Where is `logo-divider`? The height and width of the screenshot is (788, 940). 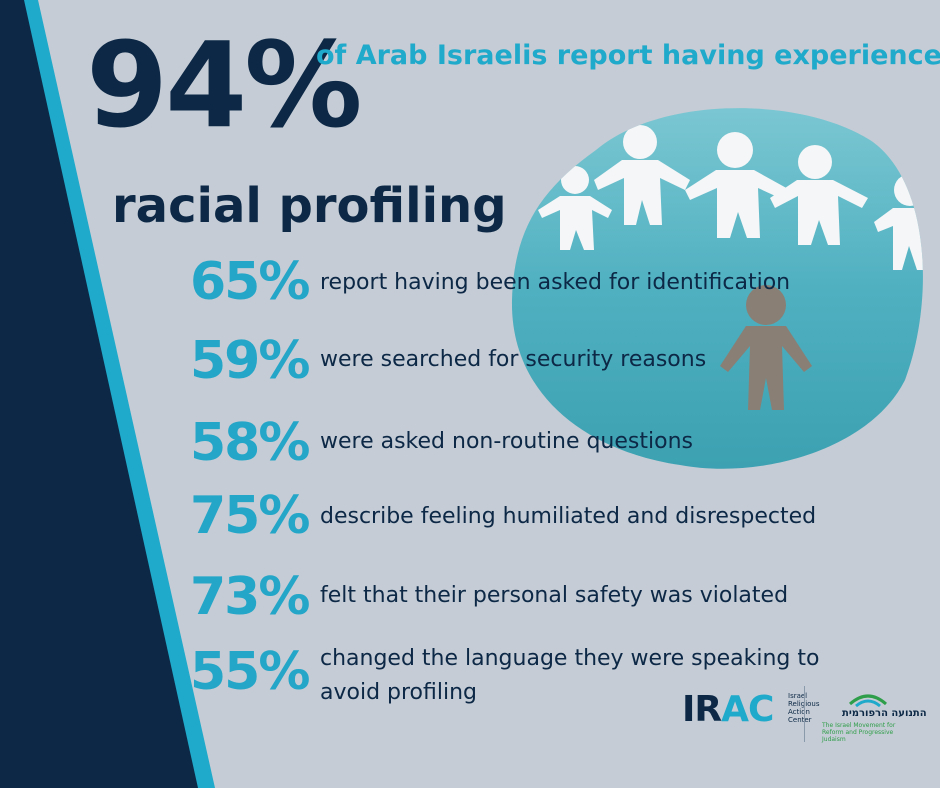 logo-divider is located at coordinates (804, 714).